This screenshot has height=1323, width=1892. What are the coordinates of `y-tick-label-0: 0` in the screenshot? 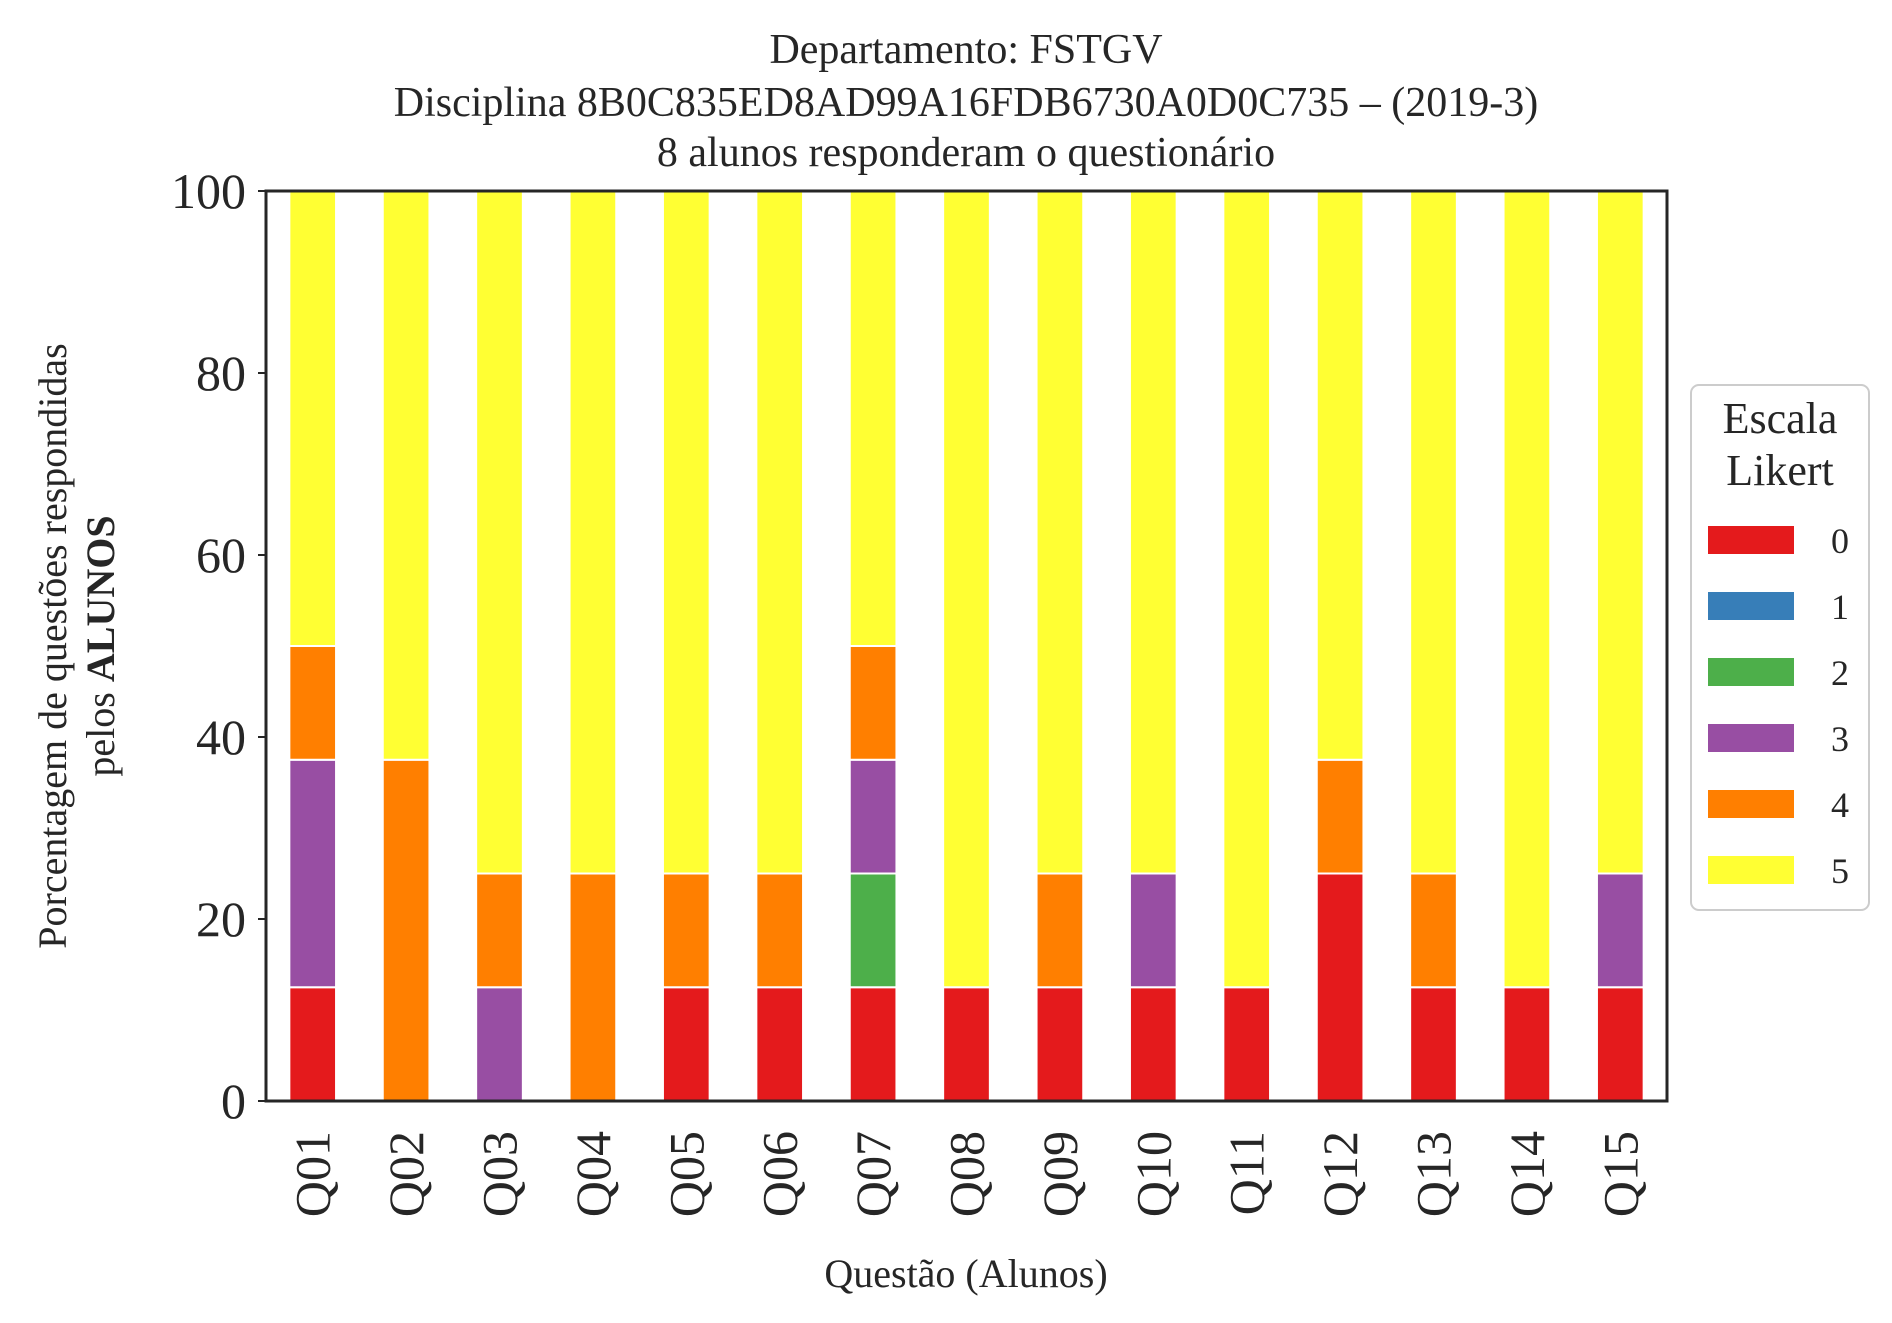 It's located at (233, 1101).